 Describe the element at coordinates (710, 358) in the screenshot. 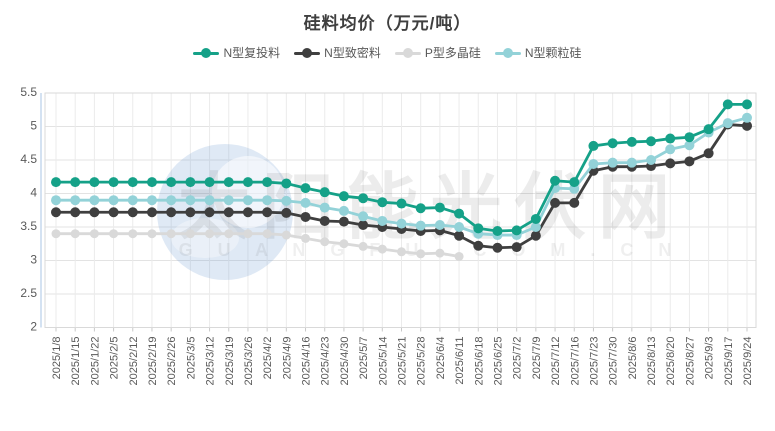

I see `x-axis-tick-label: 2025/9/3` at that location.